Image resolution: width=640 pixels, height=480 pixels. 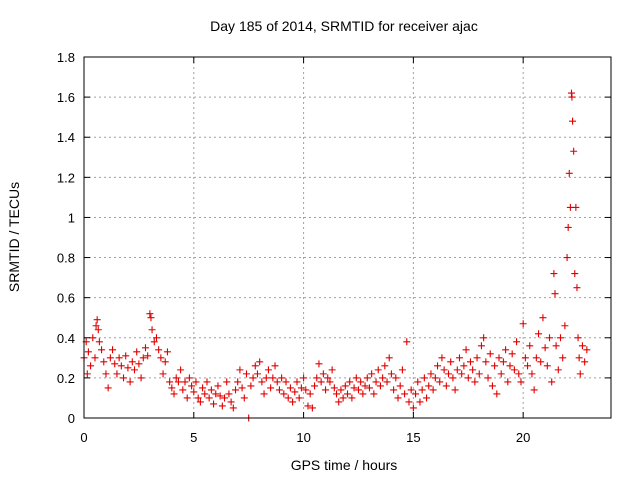 I want to click on y-tick-label: 1.6, so click(x=66, y=97).